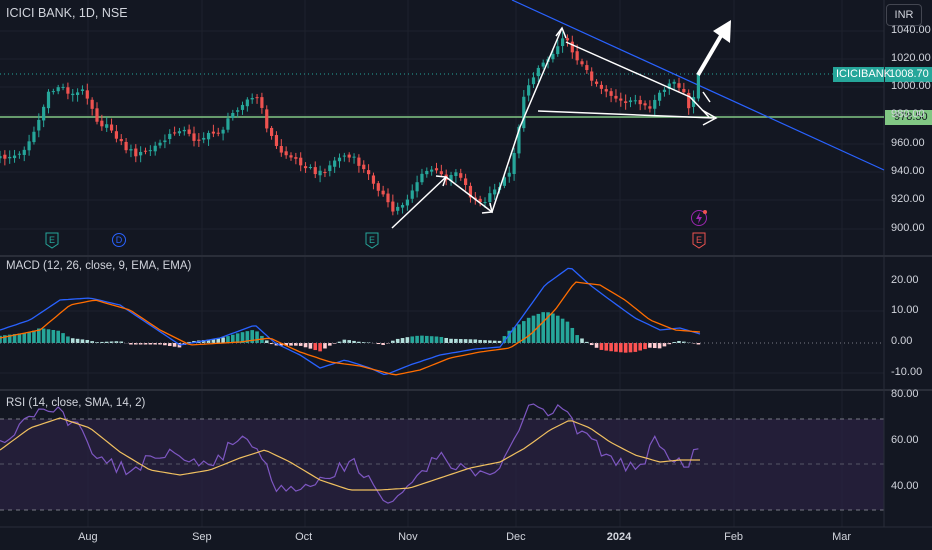  What do you see at coordinates (372, 240) in the screenshot?
I see `earnings-marker-2: E` at bounding box center [372, 240].